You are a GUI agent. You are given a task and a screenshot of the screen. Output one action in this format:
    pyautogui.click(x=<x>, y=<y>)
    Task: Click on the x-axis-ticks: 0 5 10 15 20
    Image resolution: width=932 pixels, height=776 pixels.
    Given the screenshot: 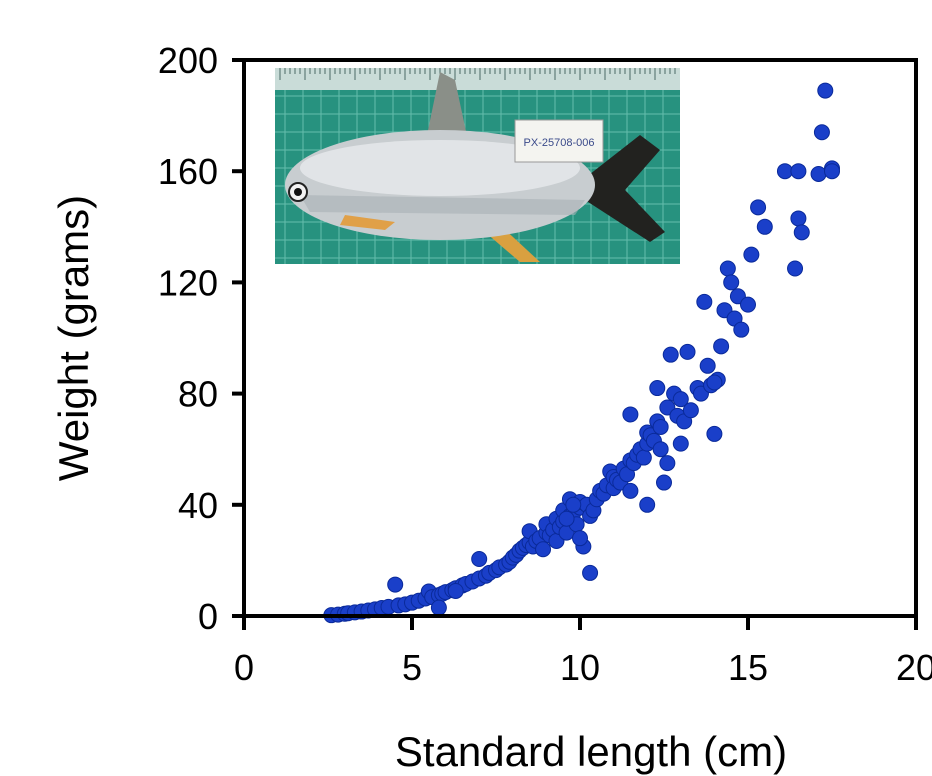 What is the action you would take?
    pyautogui.click(x=583, y=652)
    